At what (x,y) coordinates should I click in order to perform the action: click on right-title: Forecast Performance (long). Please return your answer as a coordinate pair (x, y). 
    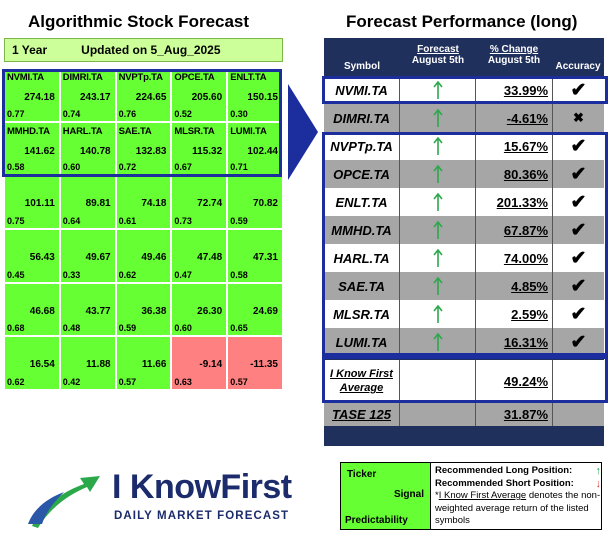
    Looking at the image, I should click on (462, 21).